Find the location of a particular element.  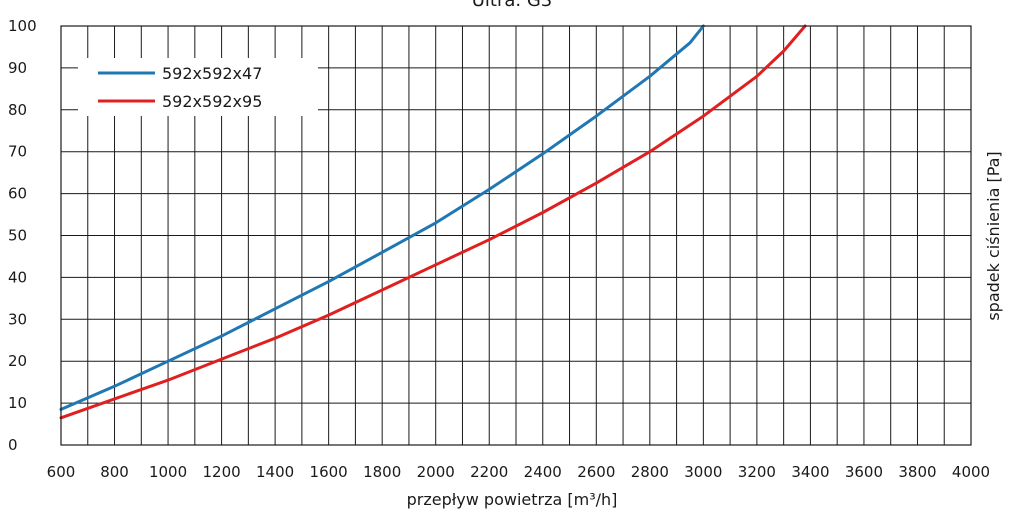

x-tick-label: 2800 is located at coordinates (650, 472).